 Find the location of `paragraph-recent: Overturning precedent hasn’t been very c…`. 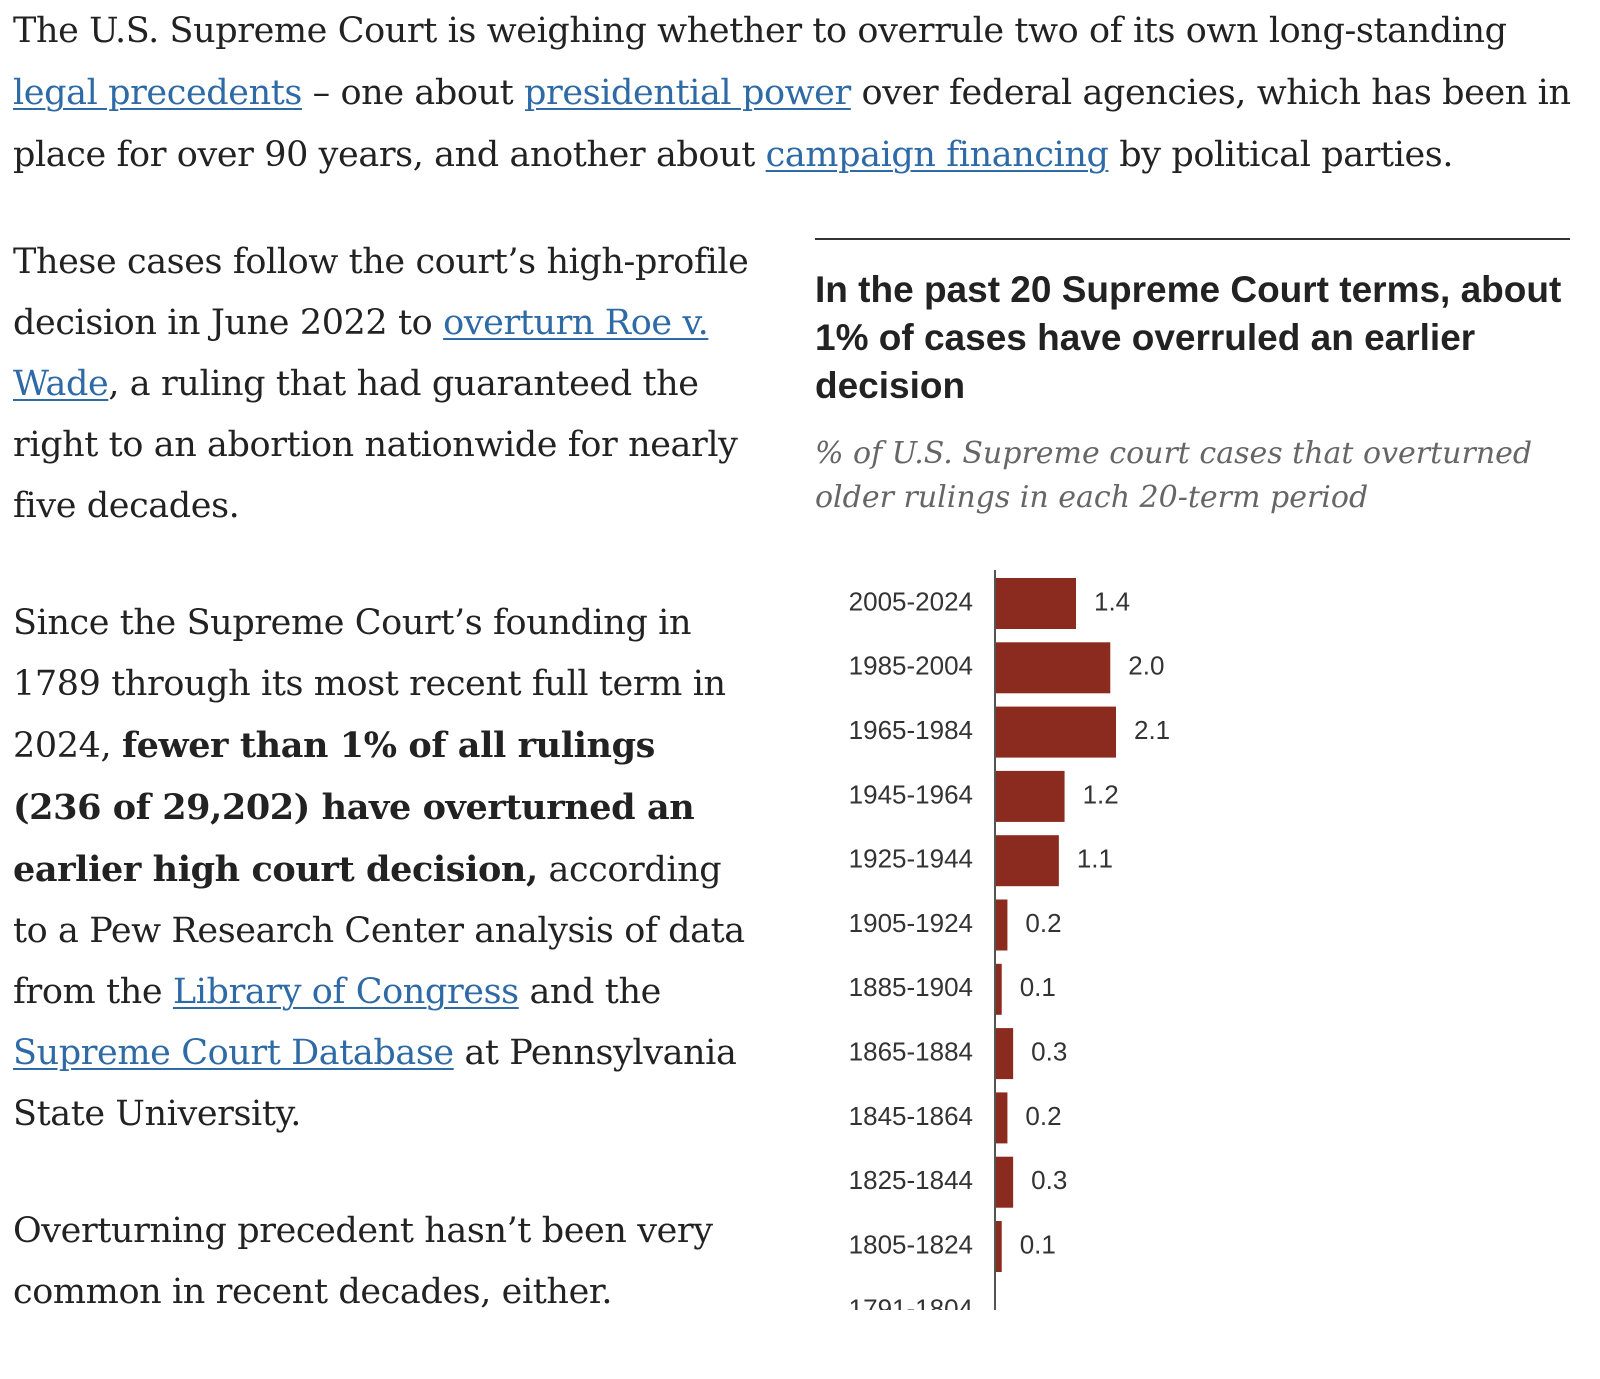

paragraph-recent: Overturning precedent hasn’t been very c… is located at coordinates (383, 1262).